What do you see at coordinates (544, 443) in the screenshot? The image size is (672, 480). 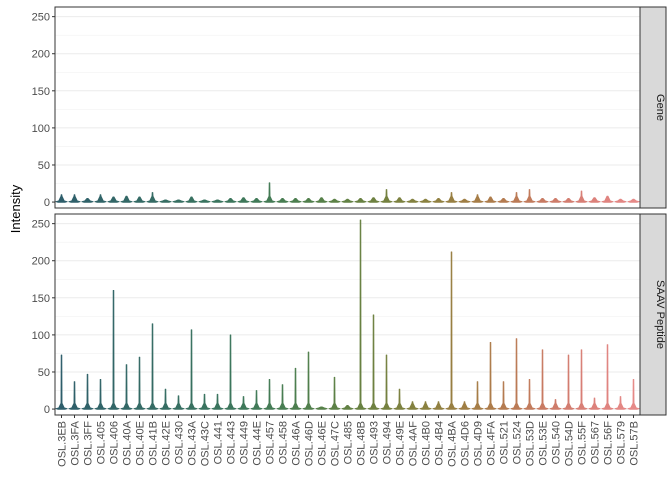 I see `x-tick-label: OSL.53E` at bounding box center [544, 443].